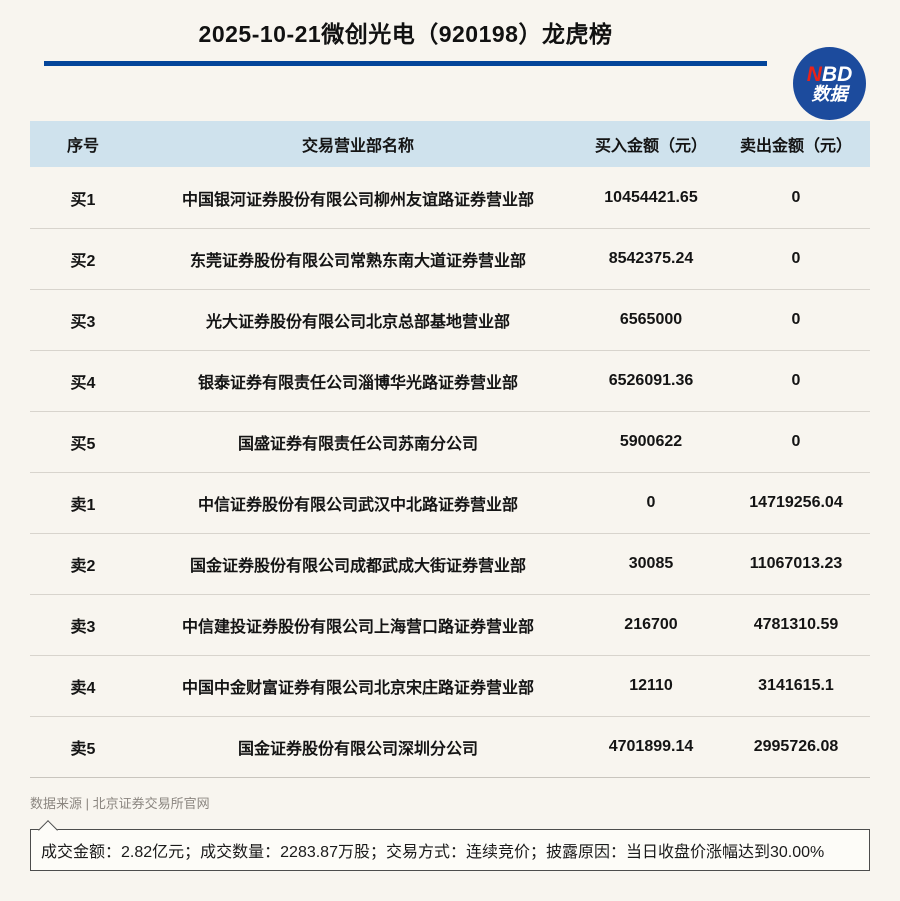 This screenshot has height=901, width=900. Describe the element at coordinates (796, 746) in the screenshot. I see `row-sell-amount: 2995726.08` at that location.